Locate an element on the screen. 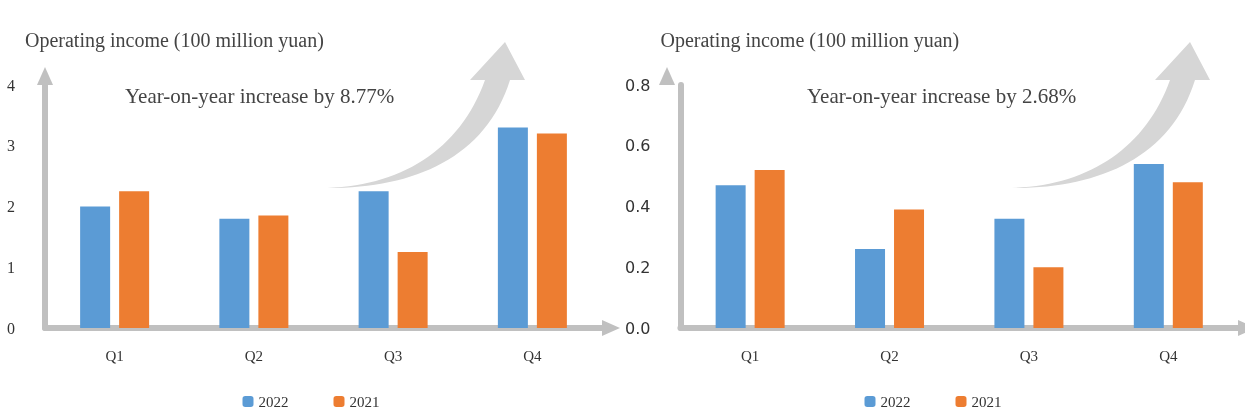  y-tick-label: 0 is located at coordinates (11, 328).